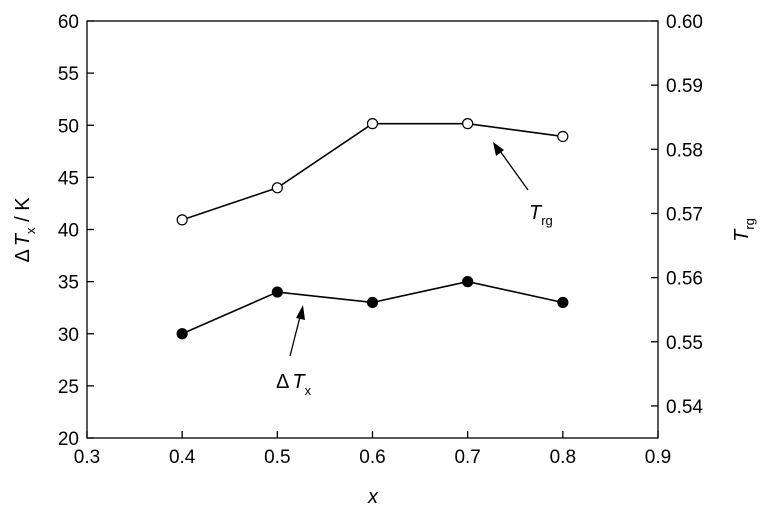 This screenshot has height=510, width=768. Describe the element at coordinates (295, 334) in the screenshot. I see `annotation-delta-tx-arrow-line` at that location.